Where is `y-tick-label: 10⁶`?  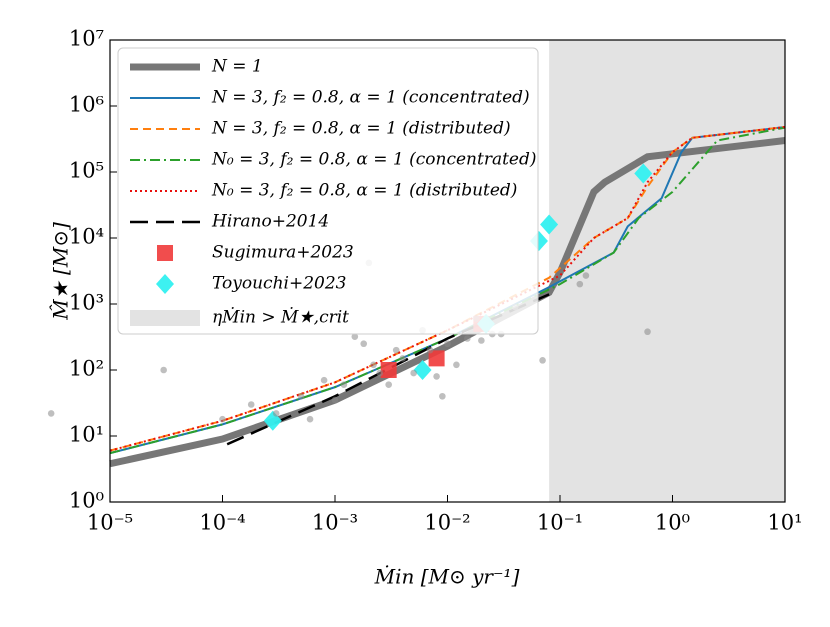 y-tick-label: 10⁶ is located at coordinates (86, 105).